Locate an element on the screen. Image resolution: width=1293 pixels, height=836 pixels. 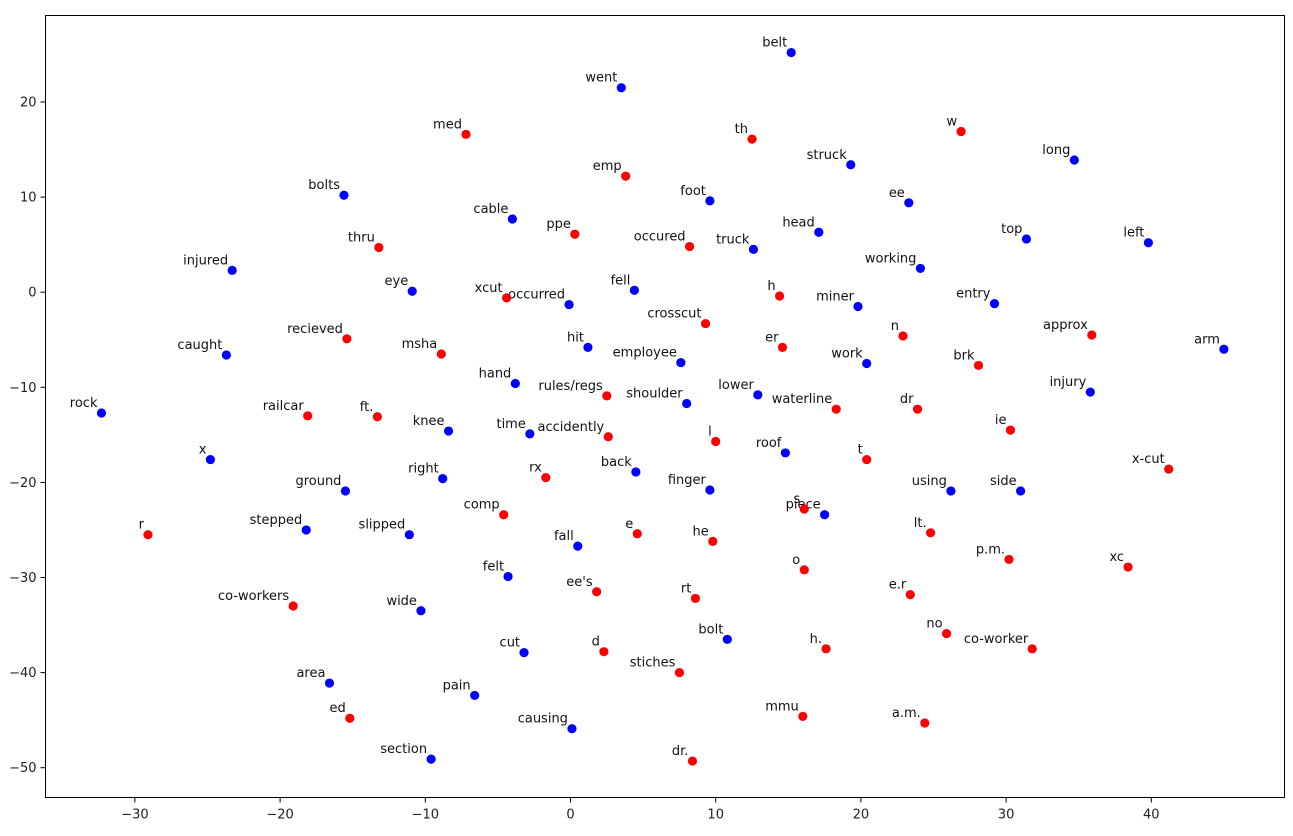
point-label: miner is located at coordinates (835, 296).